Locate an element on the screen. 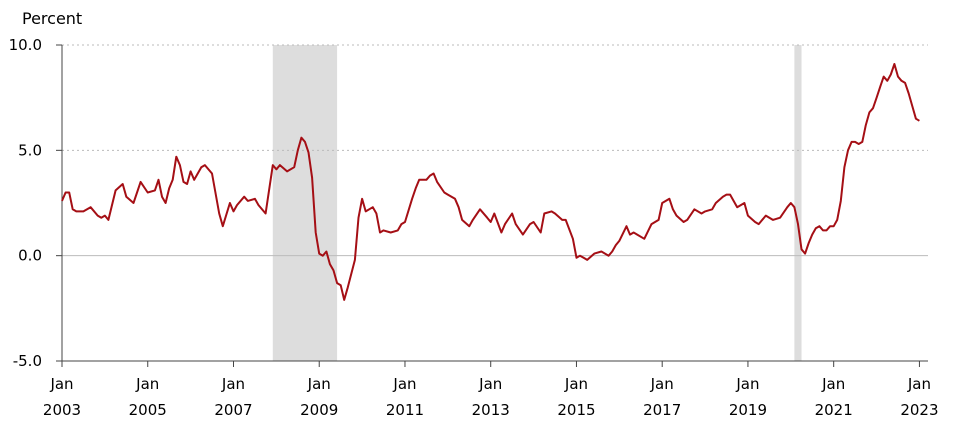 Image resolution: width=959 pixels, height=425 pixels. y-axis-ticks: -5.0 0.0 5.0 10.0 is located at coordinates (35, 203).